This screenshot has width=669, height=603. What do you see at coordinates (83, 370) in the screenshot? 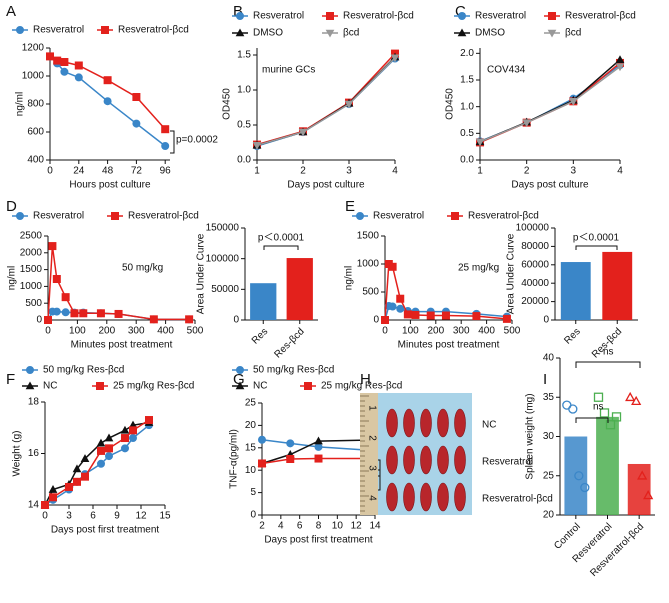
I see `legend-label: 50 mg/kg Res-βcd` at bounding box center [83, 370].